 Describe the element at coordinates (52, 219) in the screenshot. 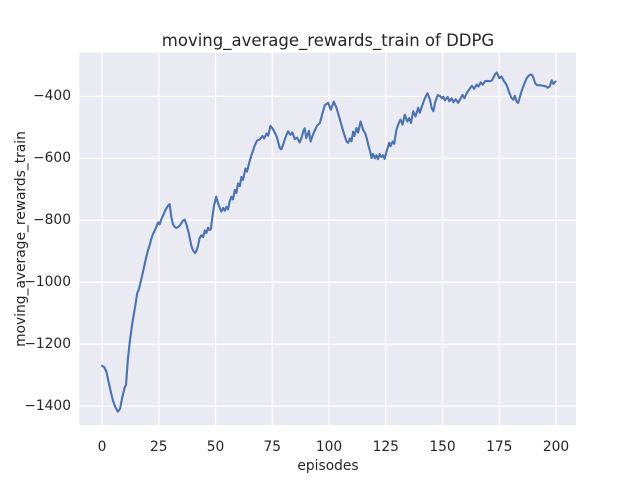

I see `y-tick-label: −800` at that location.